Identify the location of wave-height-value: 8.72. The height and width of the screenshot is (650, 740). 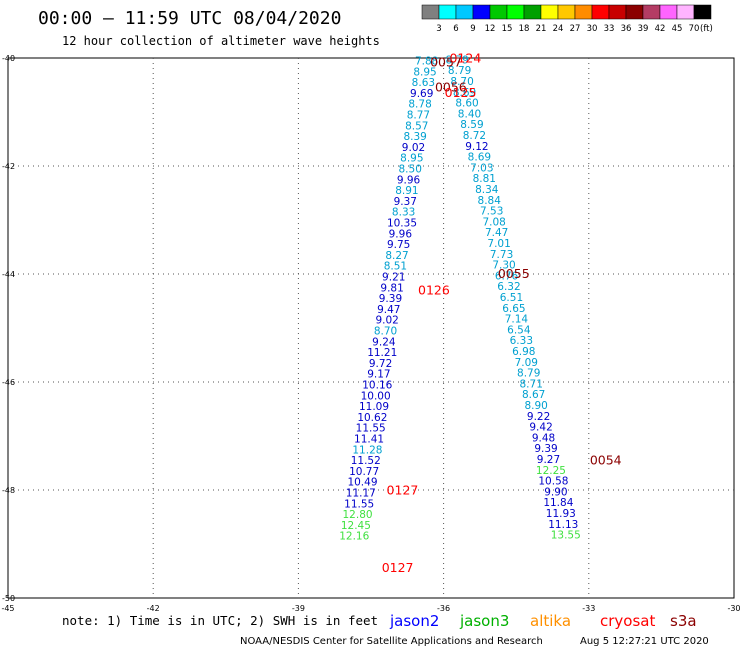
(474, 136).